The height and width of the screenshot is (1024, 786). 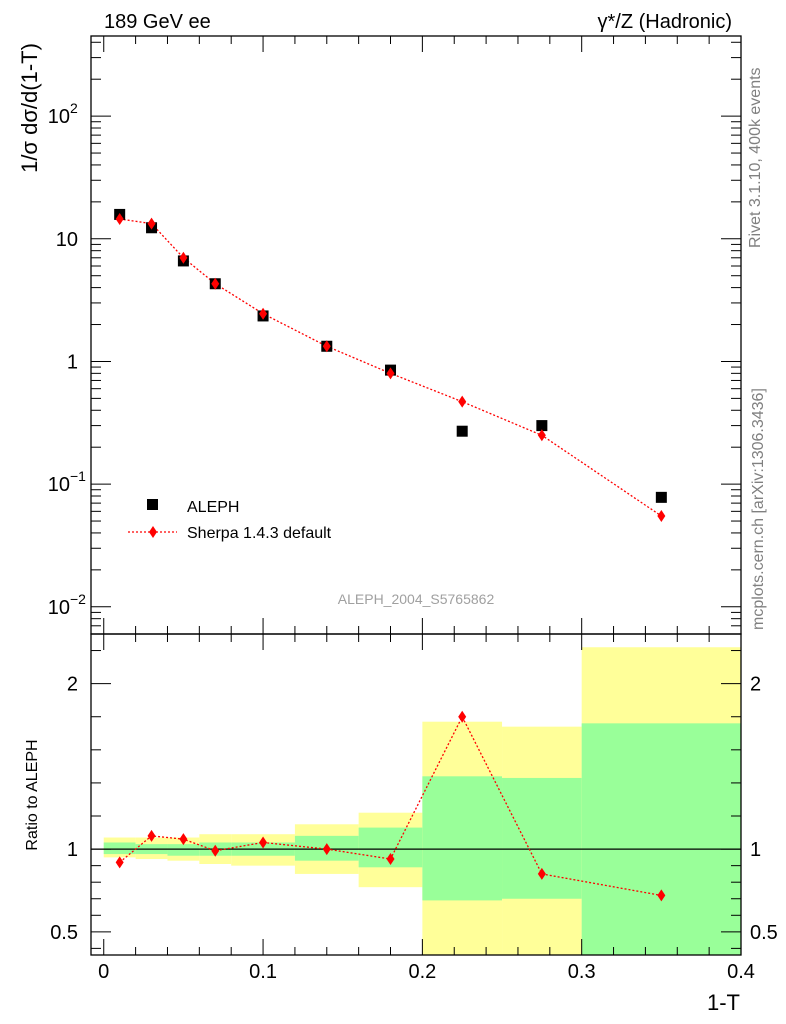 I want to click on analysis-watermark: ALEPH_2004_S5765862, so click(x=416, y=599).